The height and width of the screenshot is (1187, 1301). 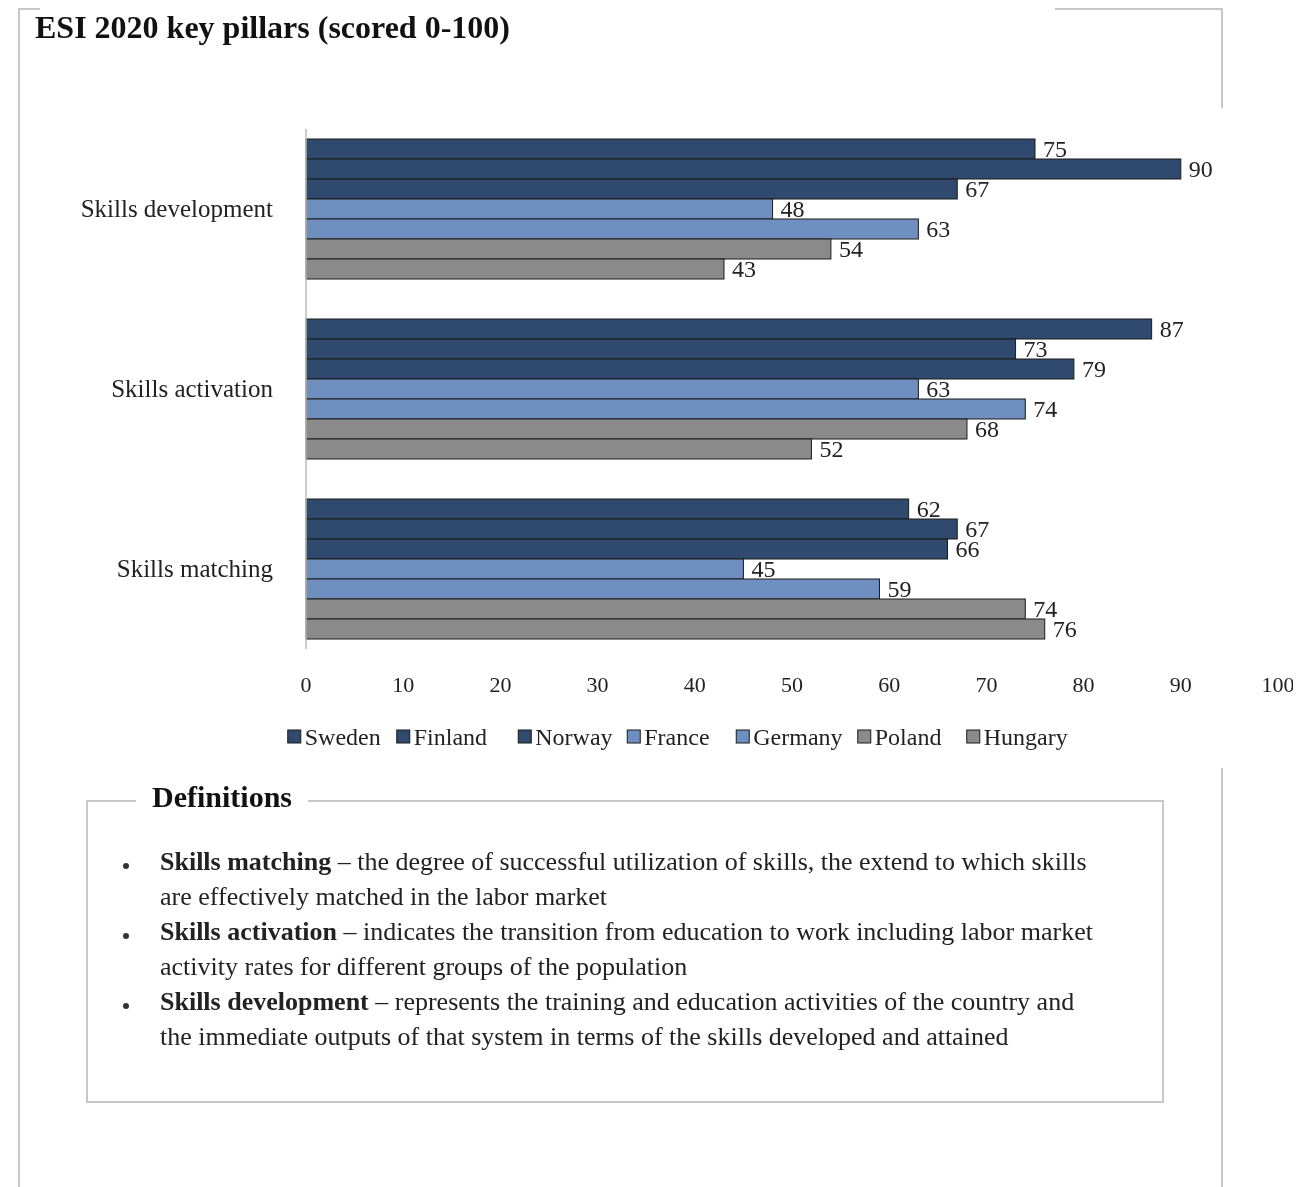 What do you see at coordinates (574, 737) in the screenshot?
I see `legend-label: Norway` at bounding box center [574, 737].